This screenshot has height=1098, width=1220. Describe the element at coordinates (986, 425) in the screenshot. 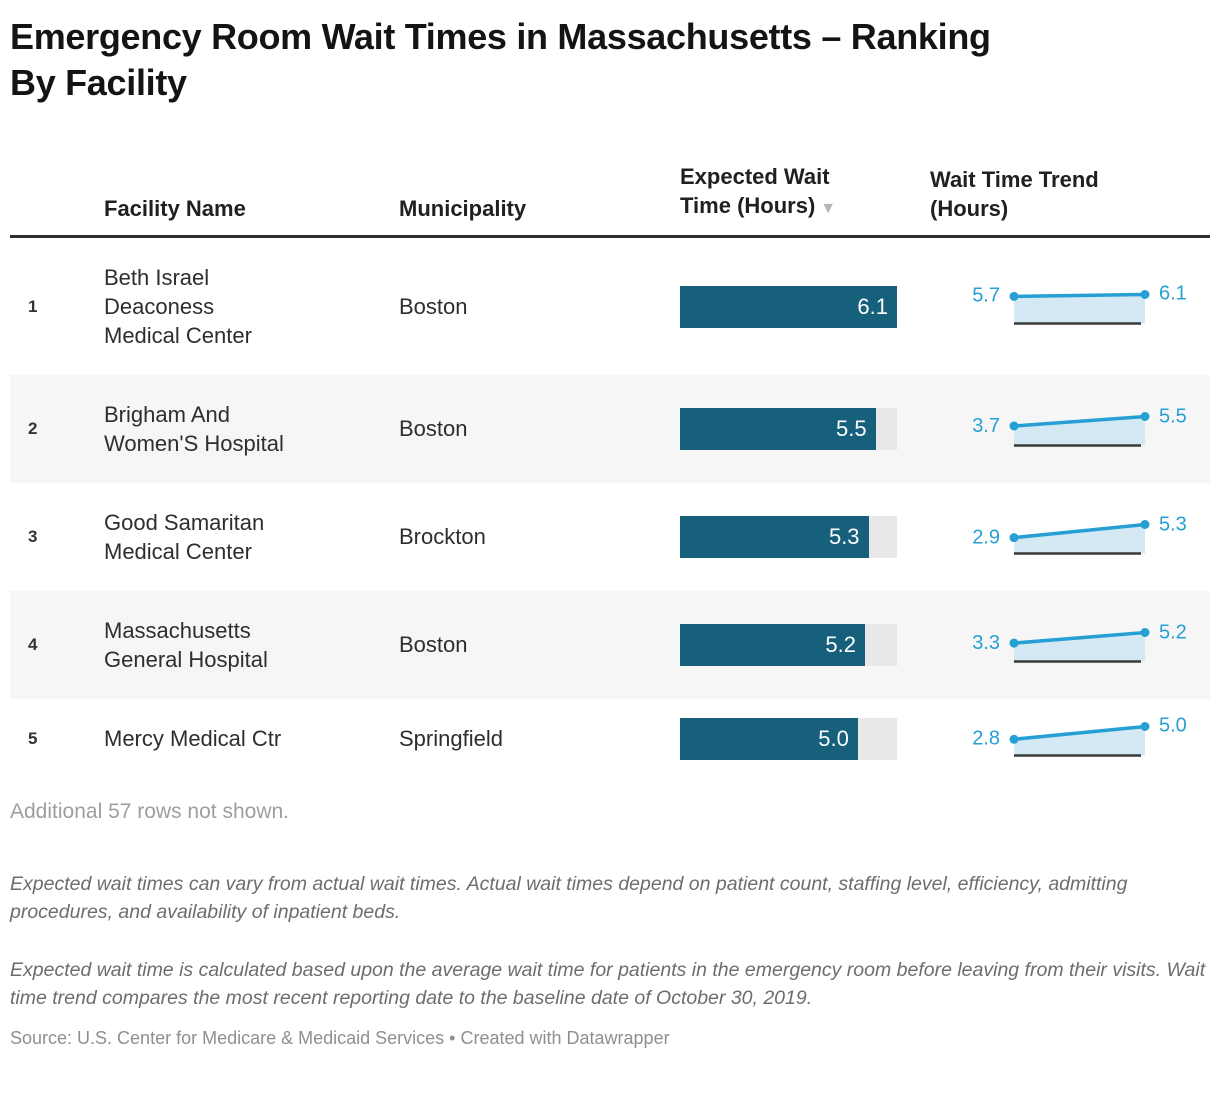

I see `trend-start-value: 3.7` at that location.